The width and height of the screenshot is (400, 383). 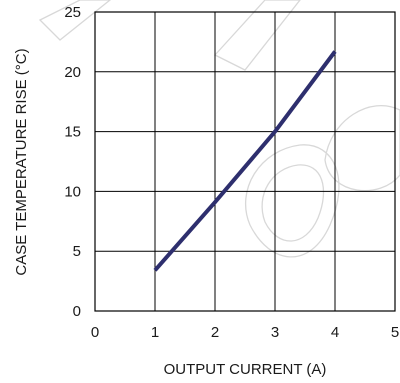 I want to click on y-tick-labels: 0 5 10 15 20 25, so click(x=72, y=162).